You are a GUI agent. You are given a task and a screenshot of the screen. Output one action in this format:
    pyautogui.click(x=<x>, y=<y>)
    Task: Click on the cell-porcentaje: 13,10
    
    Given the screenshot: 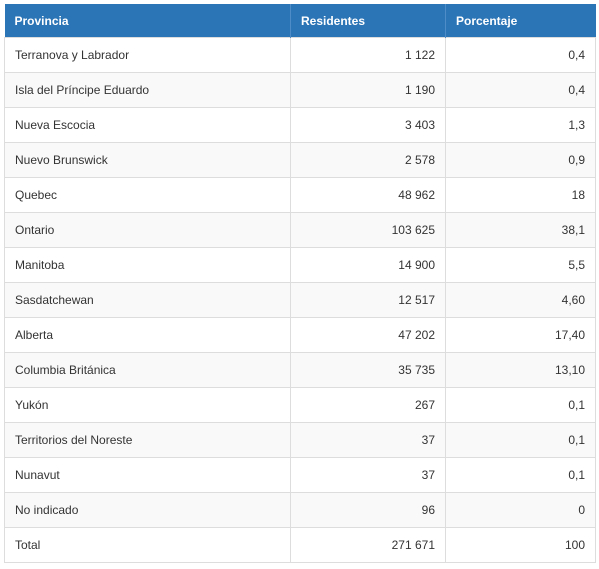 What is the action you would take?
    pyautogui.click(x=520, y=370)
    